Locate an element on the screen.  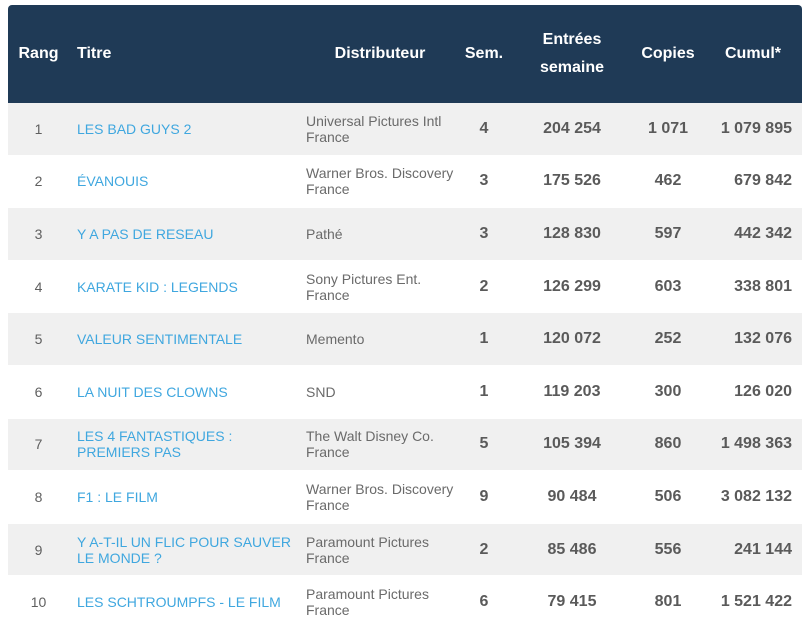
weekly-admissions-cell: 85 486 is located at coordinates (572, 549).